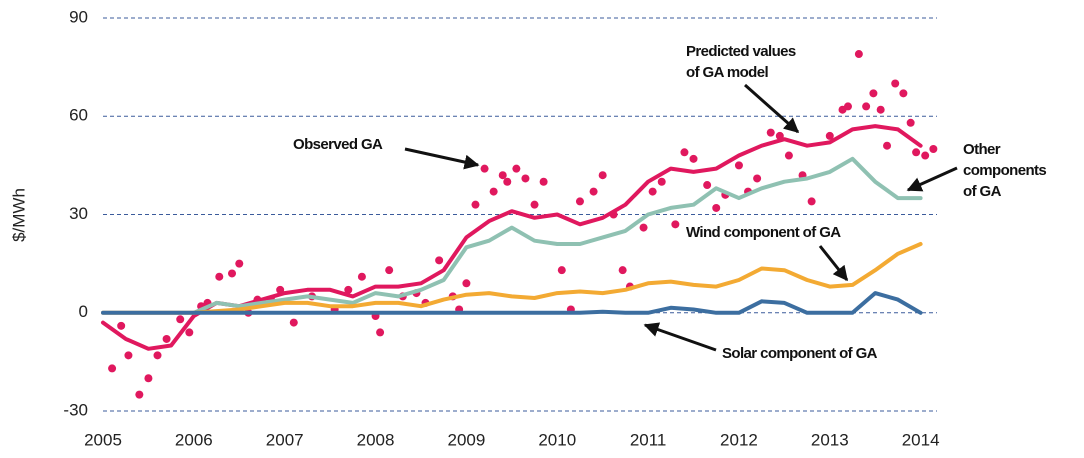 The height and width of the screenshot is (458, 1084). I want to click on annotation: components, so click(1004, 170).